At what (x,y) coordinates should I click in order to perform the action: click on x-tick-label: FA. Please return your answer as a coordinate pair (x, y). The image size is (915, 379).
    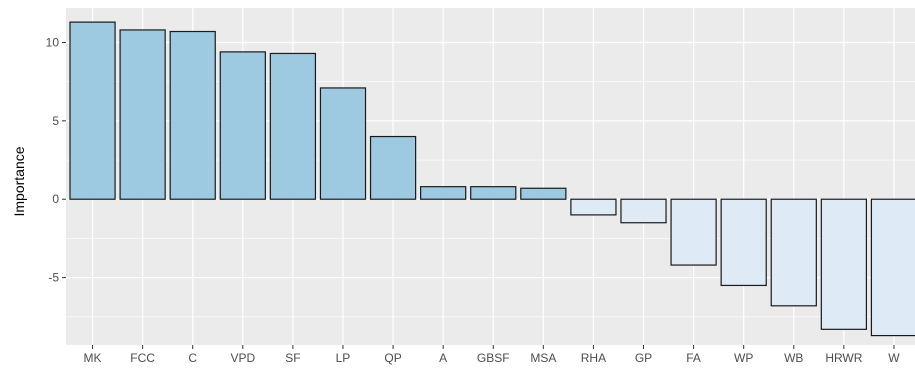
    Looking at the image, I should click on (693, 358).